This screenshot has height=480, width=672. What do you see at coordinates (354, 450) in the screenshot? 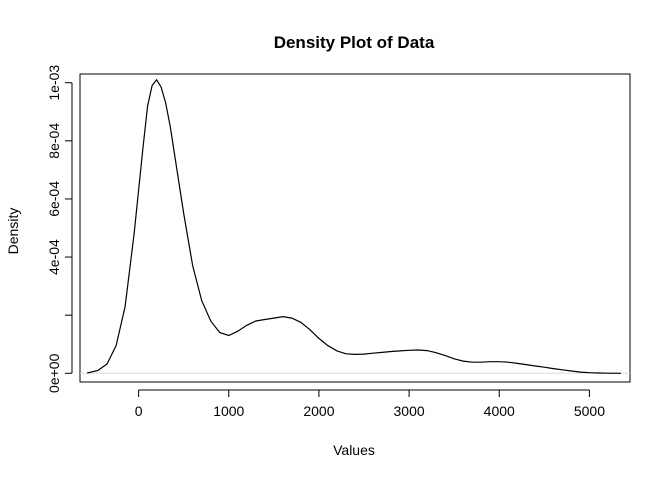
I see `x-axis-label: Values` at bounding box center [354, 450].